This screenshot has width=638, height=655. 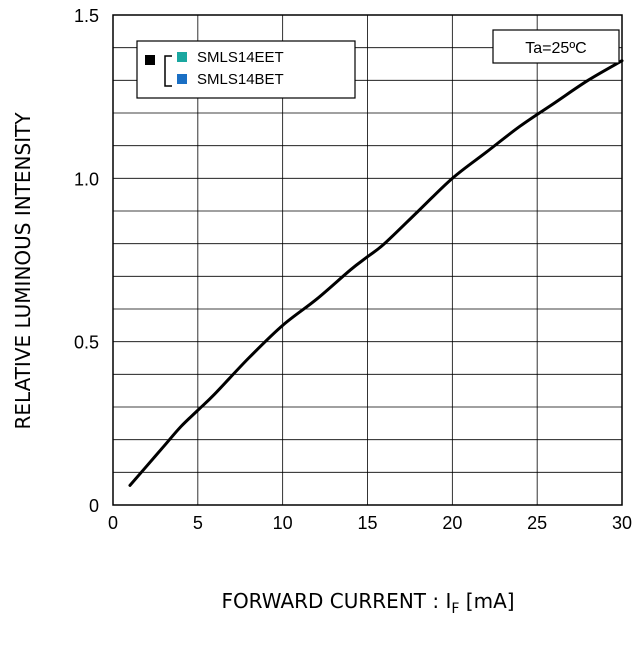 I want to click on legend-group-swatch, so click(x=150, y=60).